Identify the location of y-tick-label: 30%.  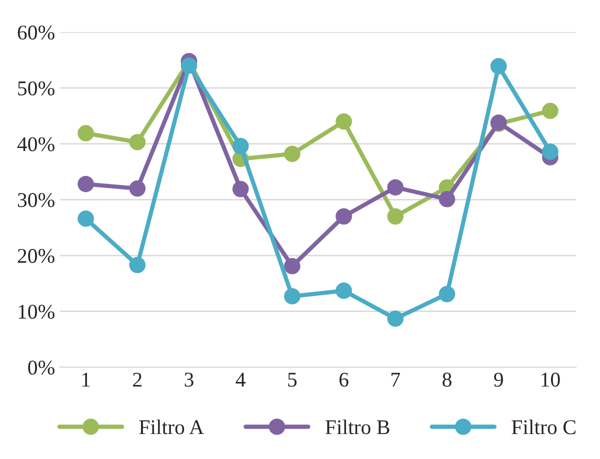
(36, 200).